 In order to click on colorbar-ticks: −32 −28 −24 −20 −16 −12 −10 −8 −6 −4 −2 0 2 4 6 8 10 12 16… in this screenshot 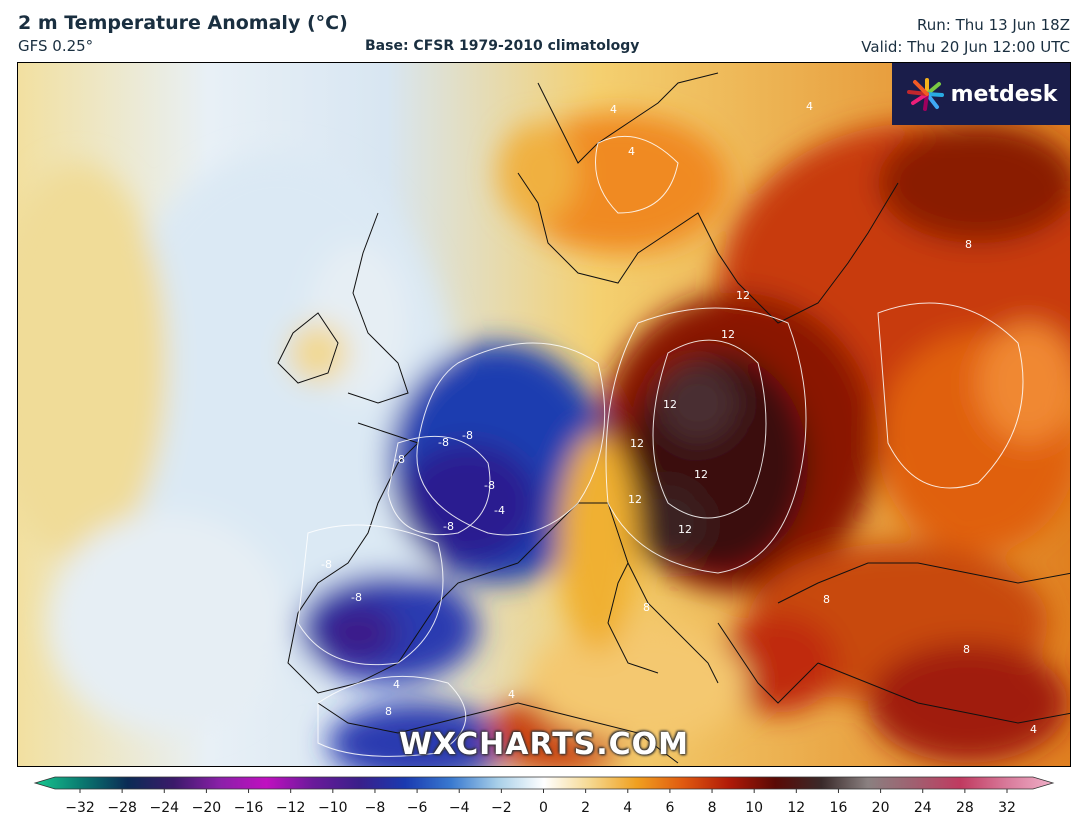, I will do `click(540, 802)`.